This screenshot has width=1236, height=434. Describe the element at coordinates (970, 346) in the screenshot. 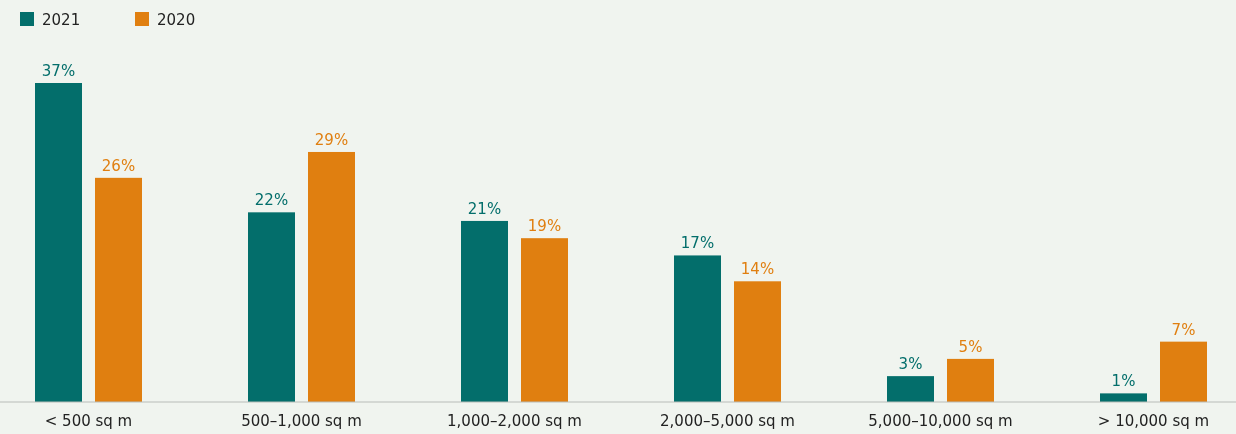

I see `data-label: 5%` at that location.